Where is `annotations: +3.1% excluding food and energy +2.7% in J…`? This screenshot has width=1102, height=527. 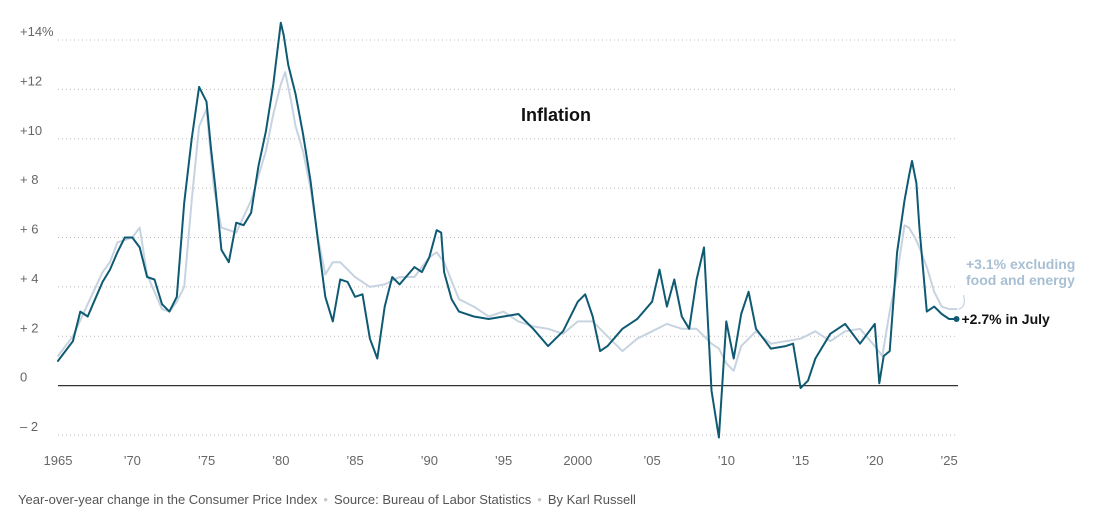
annotations: +3.1% excluding food and energy +2.7% in J… is located at coordinates (1014, 291).